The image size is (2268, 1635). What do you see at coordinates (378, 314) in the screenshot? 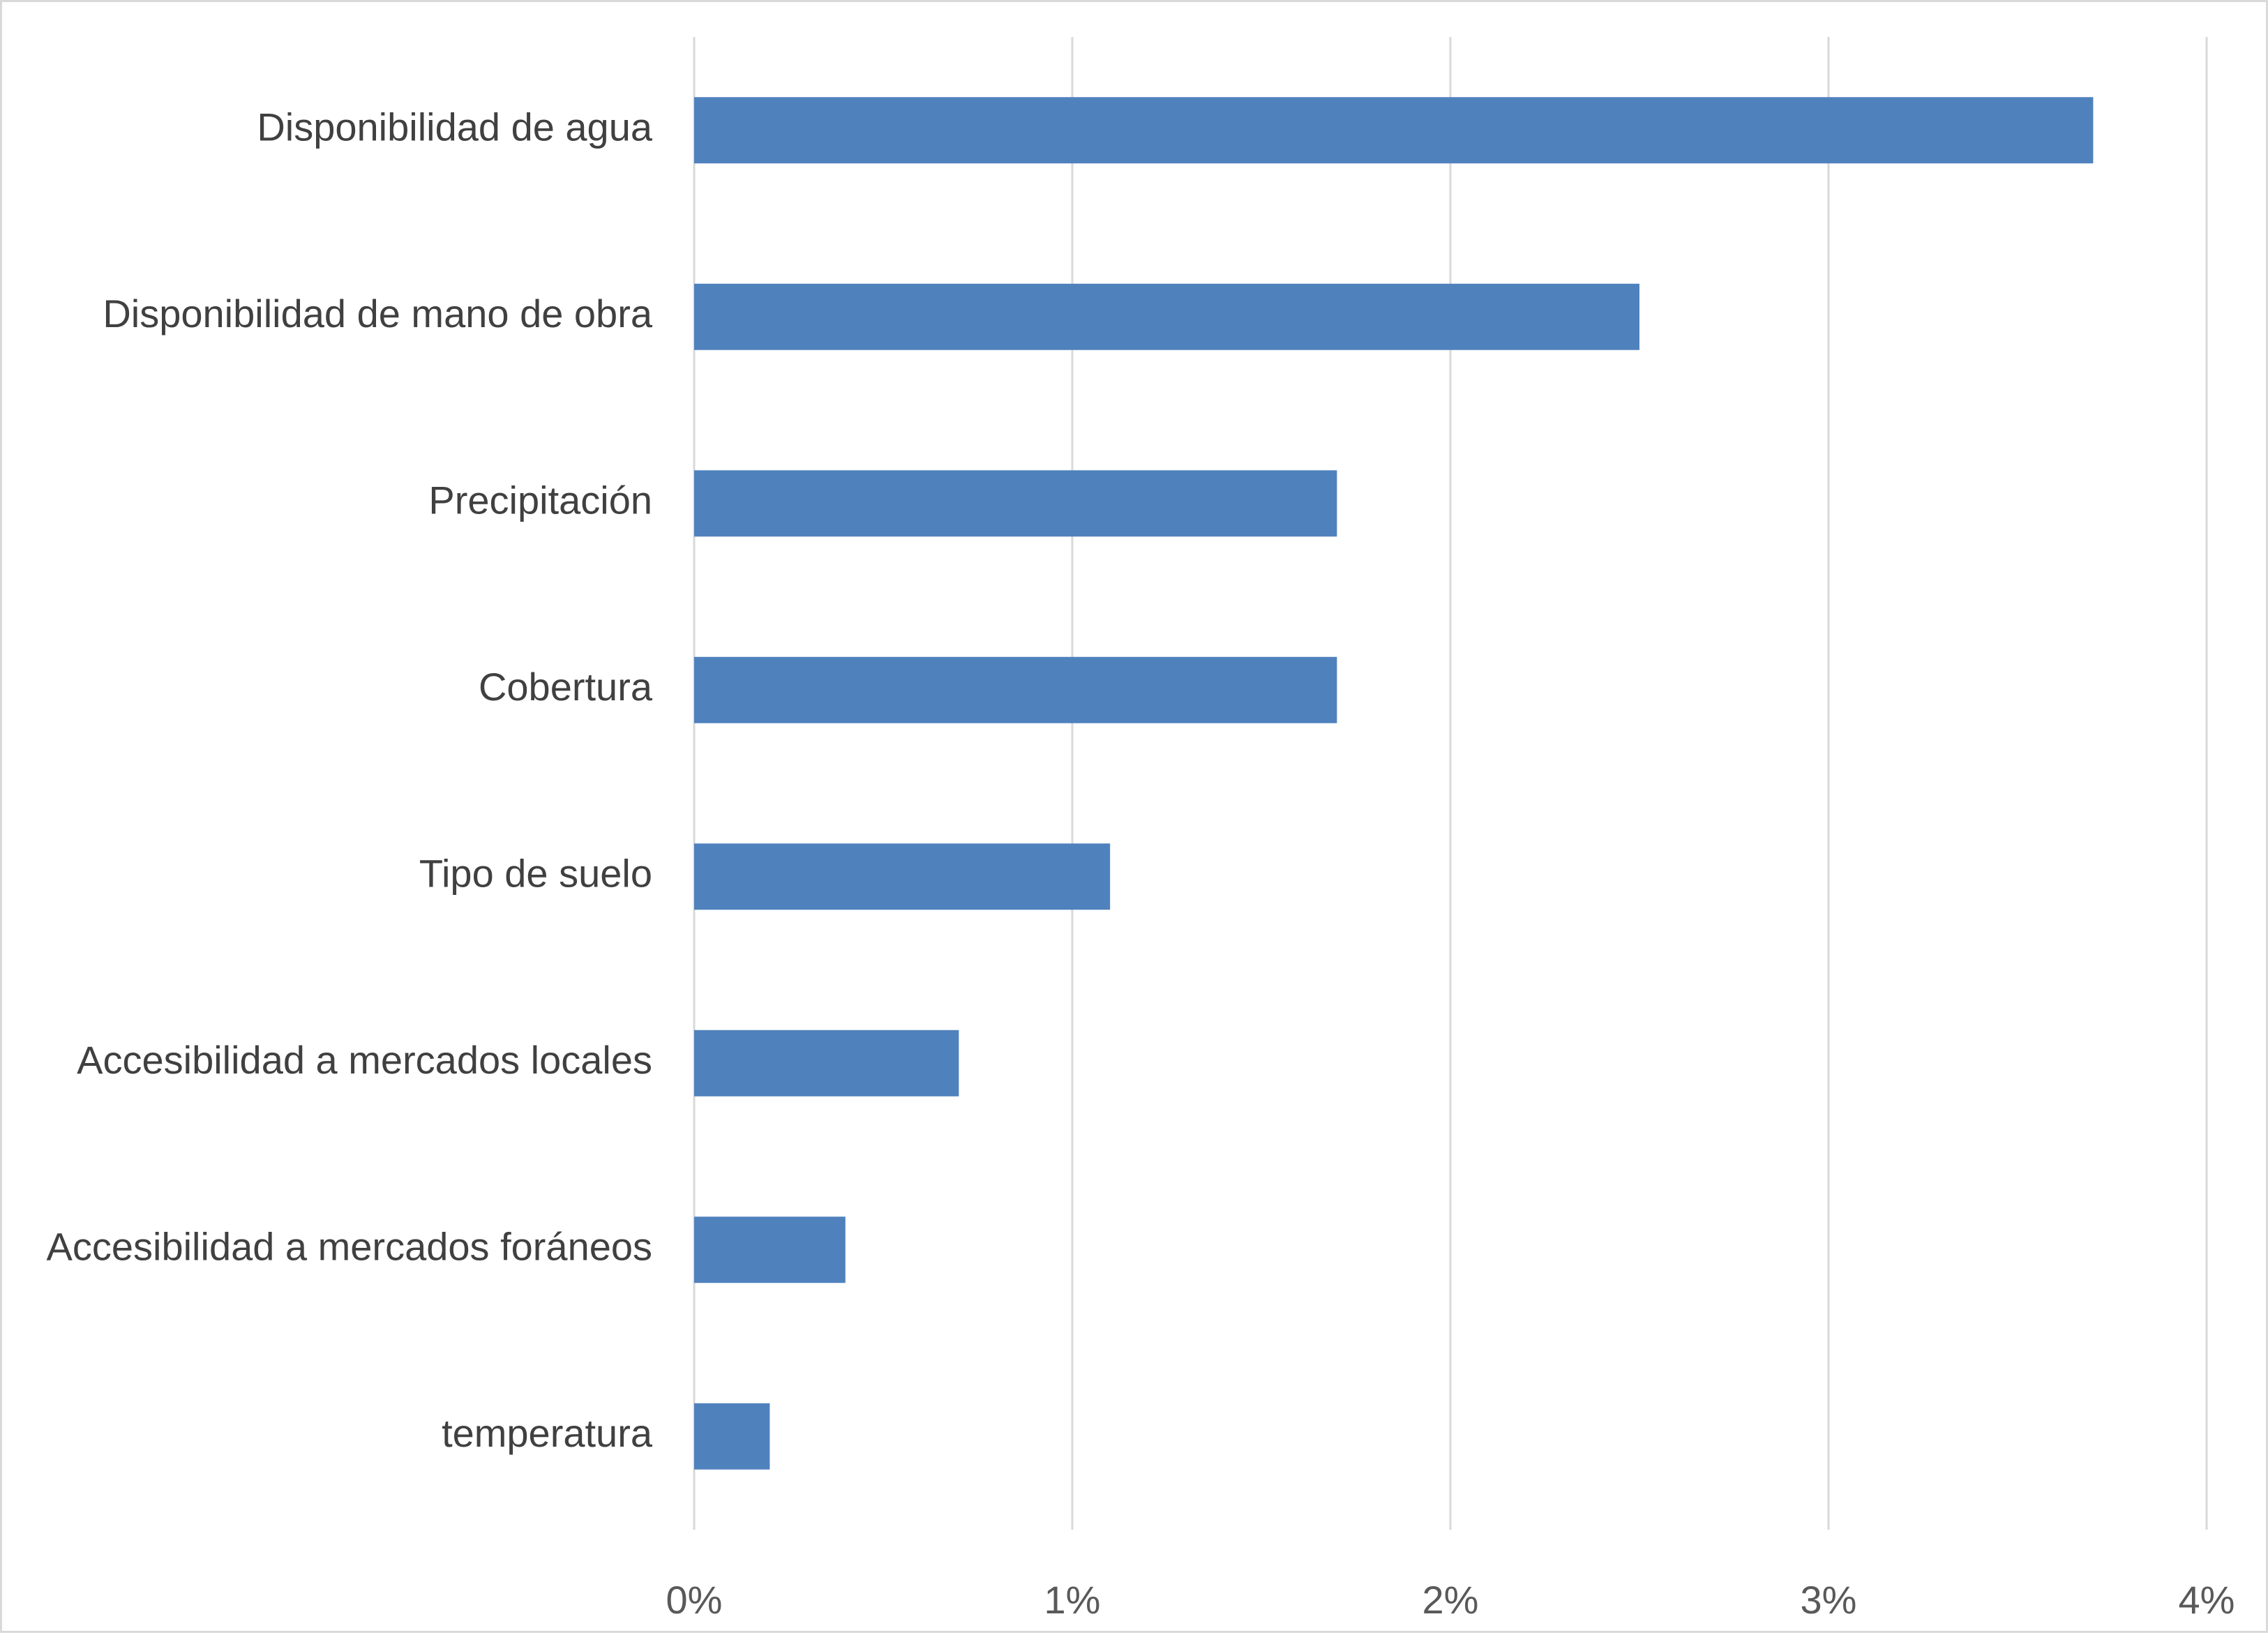
I see `category-label-1: Disponibilidad de mano de obra` at bounding box center [378, 314].